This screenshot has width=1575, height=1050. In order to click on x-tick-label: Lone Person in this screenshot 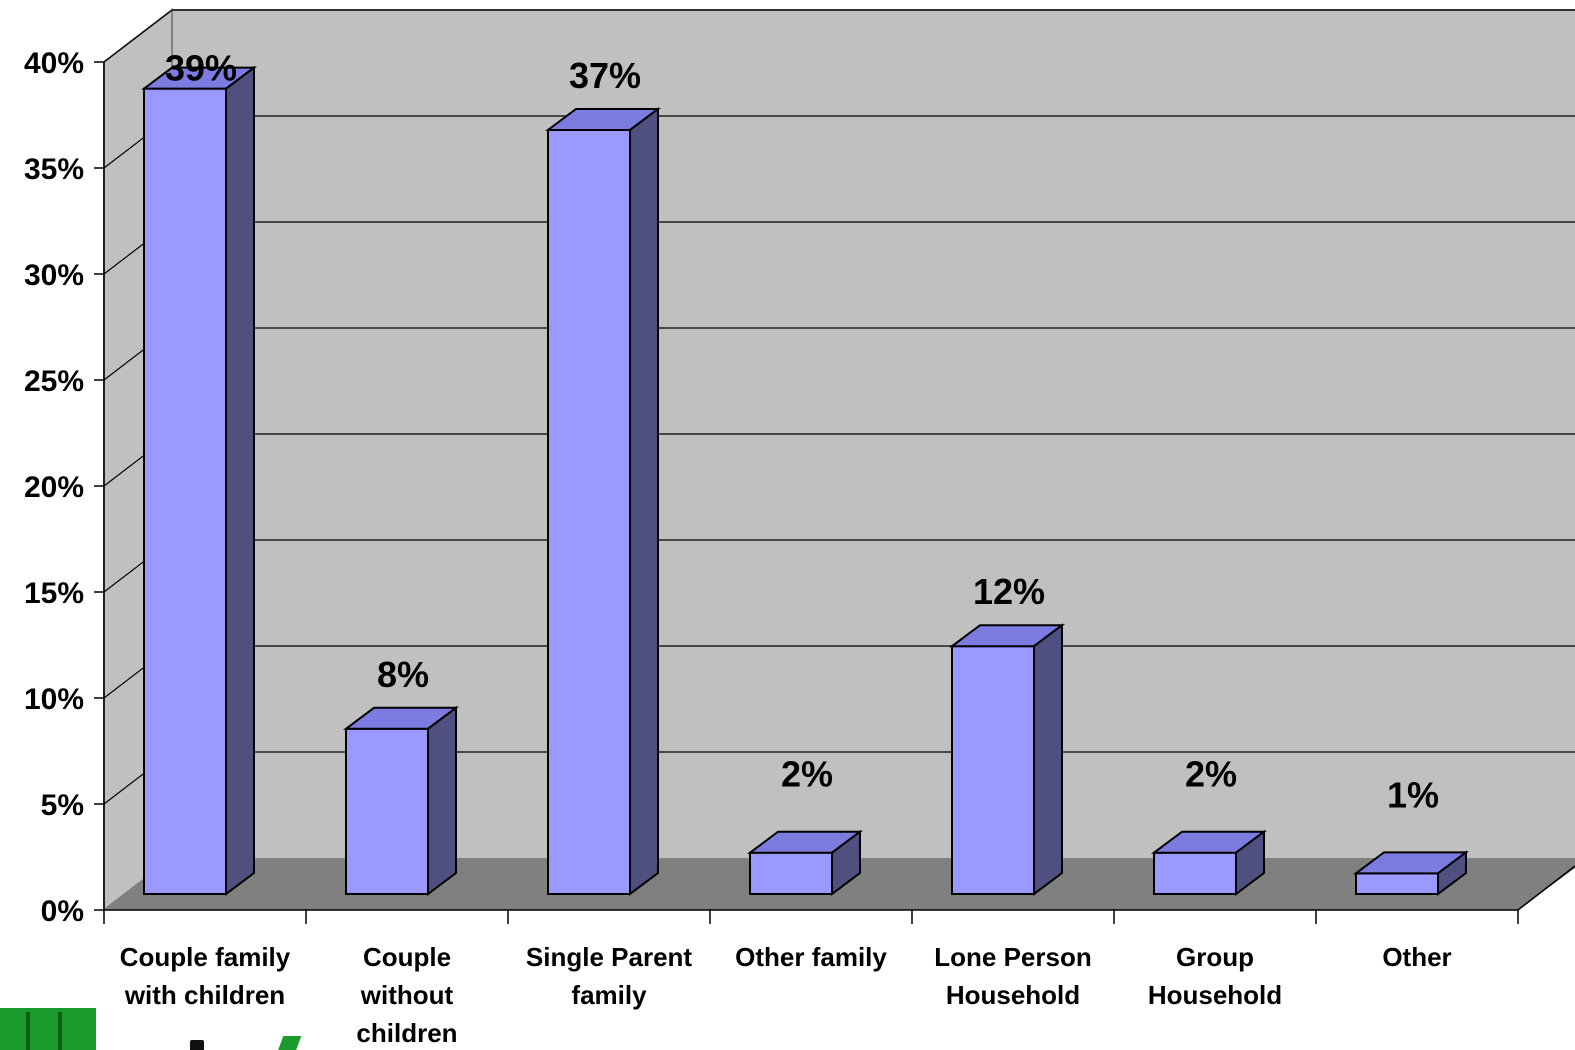, I will do `click(1012, 957)`.